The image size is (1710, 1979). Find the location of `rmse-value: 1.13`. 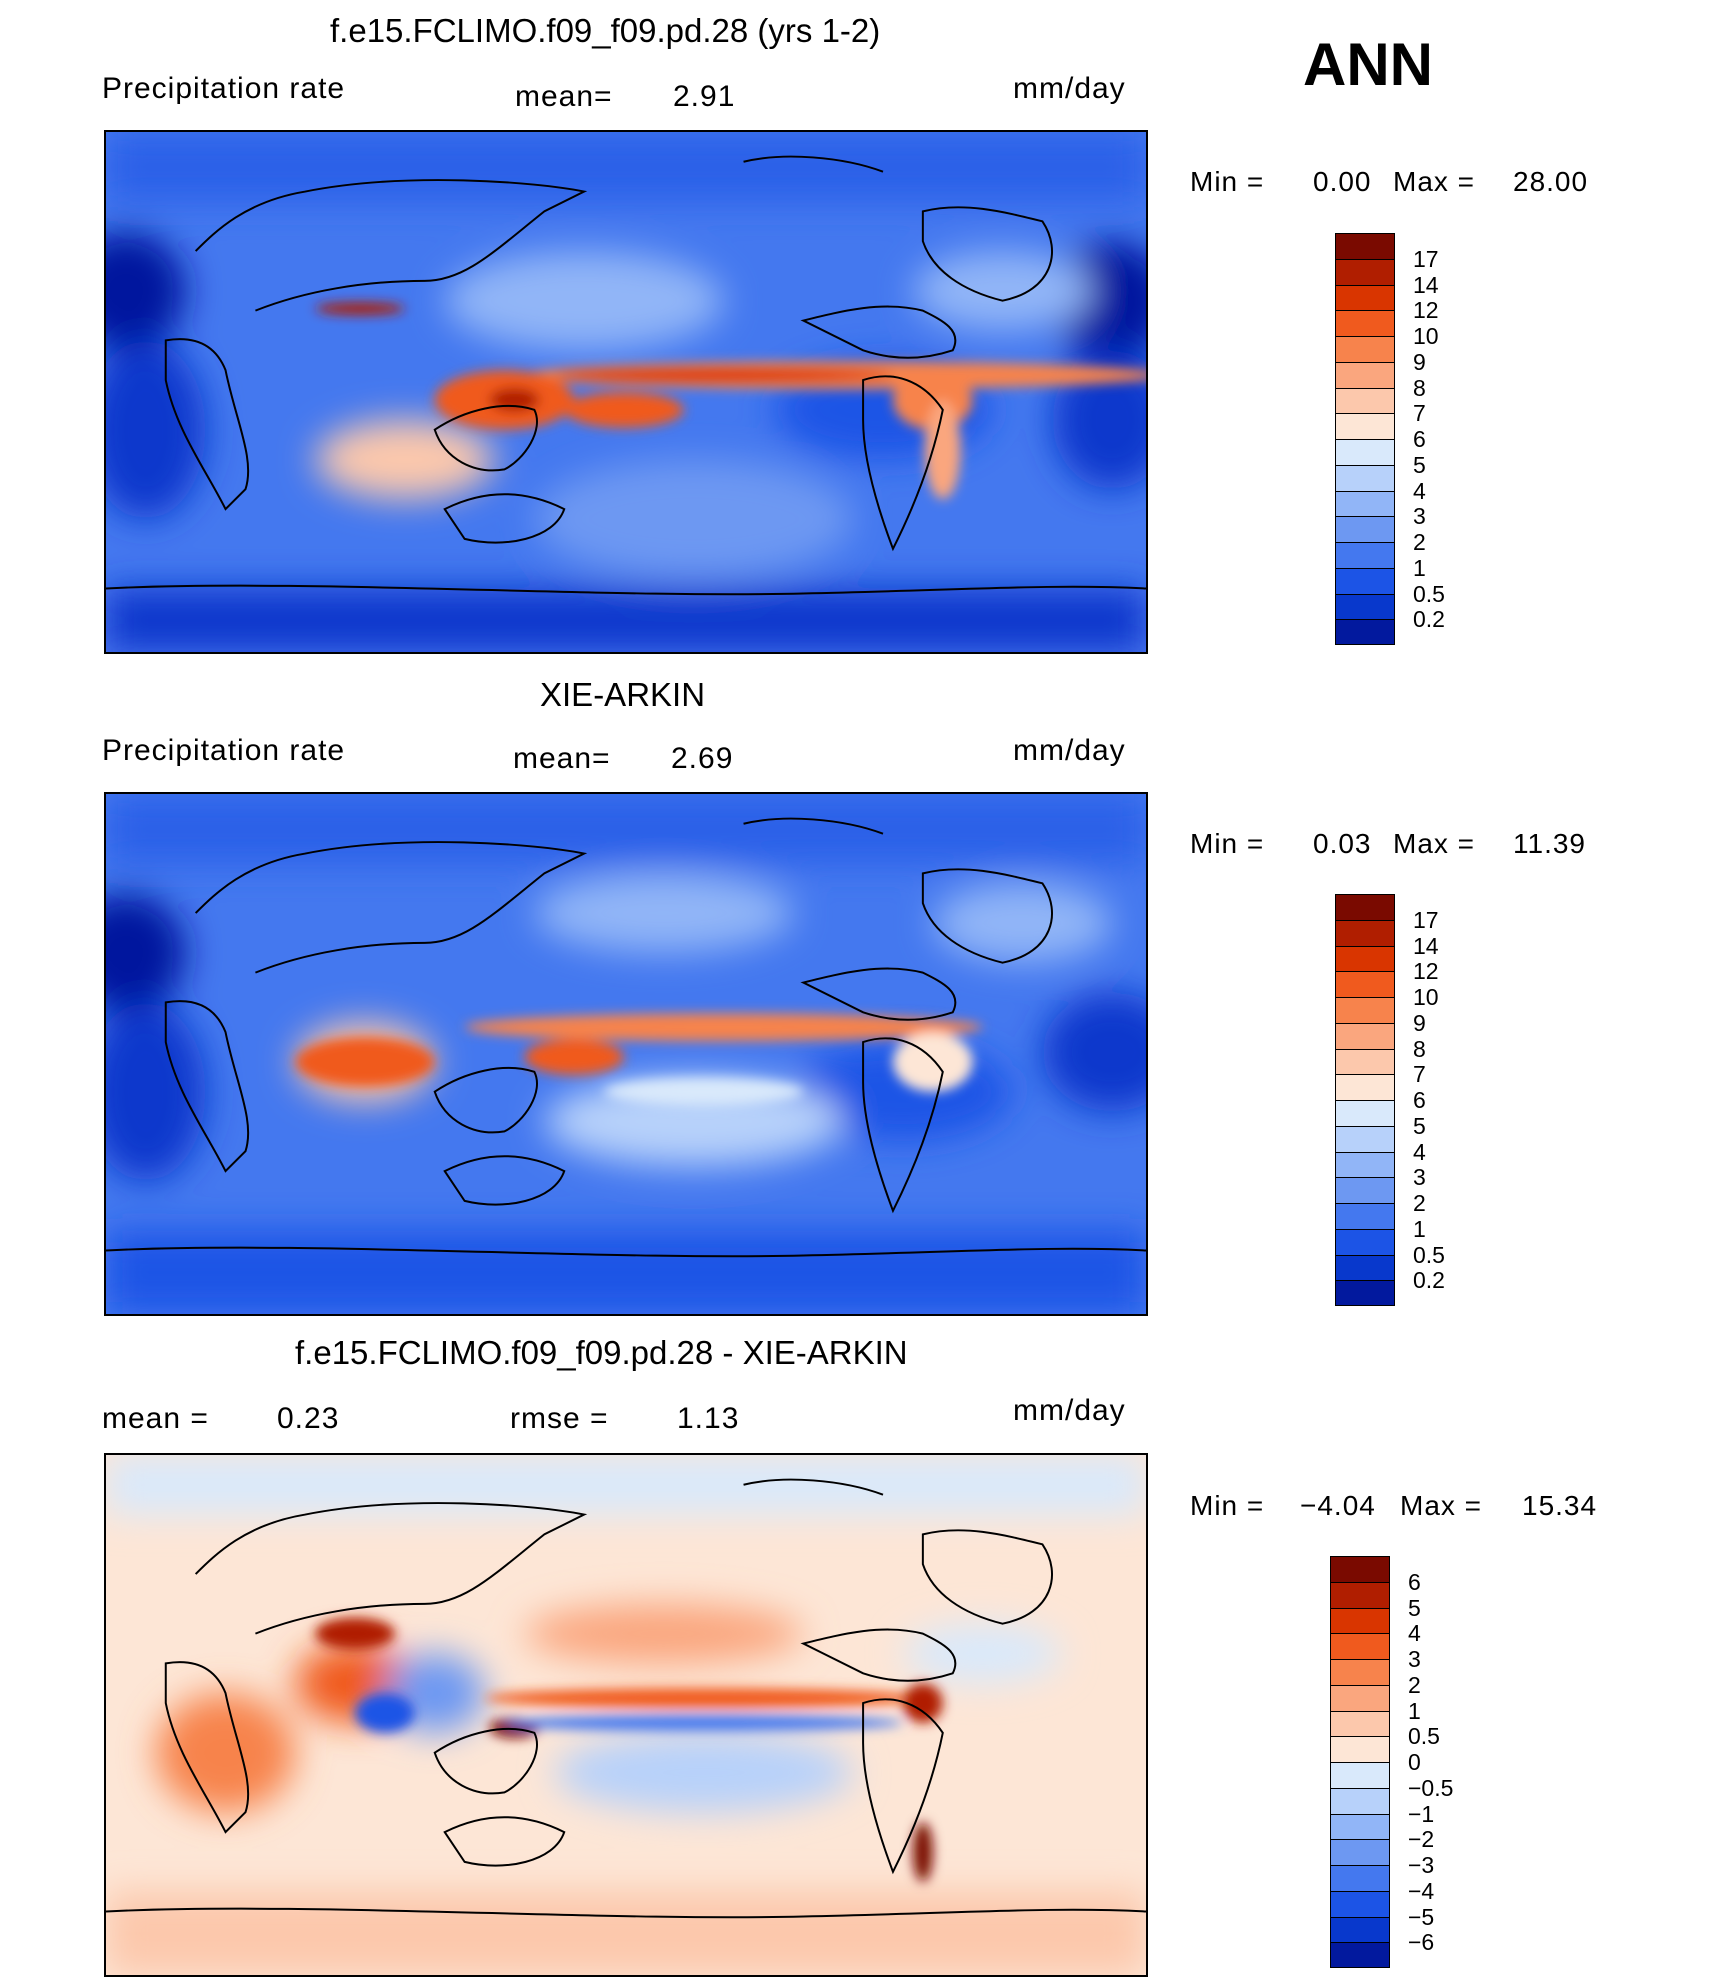

rmse-value: 1.13 is located at coordinates (708, 1418).